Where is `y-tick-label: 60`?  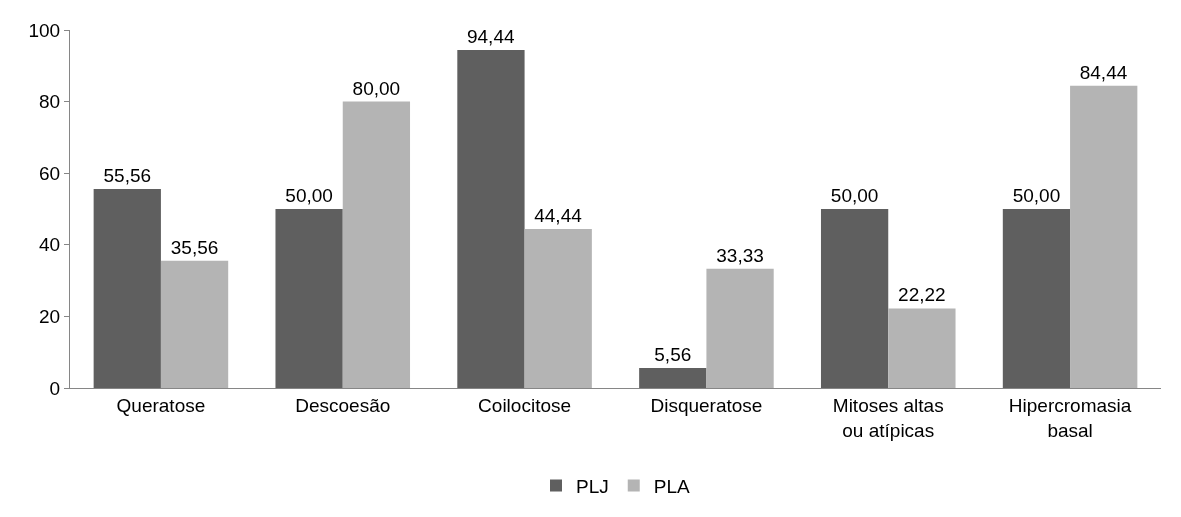
y-tick-label: 60 is located at coordinates (50, 173).